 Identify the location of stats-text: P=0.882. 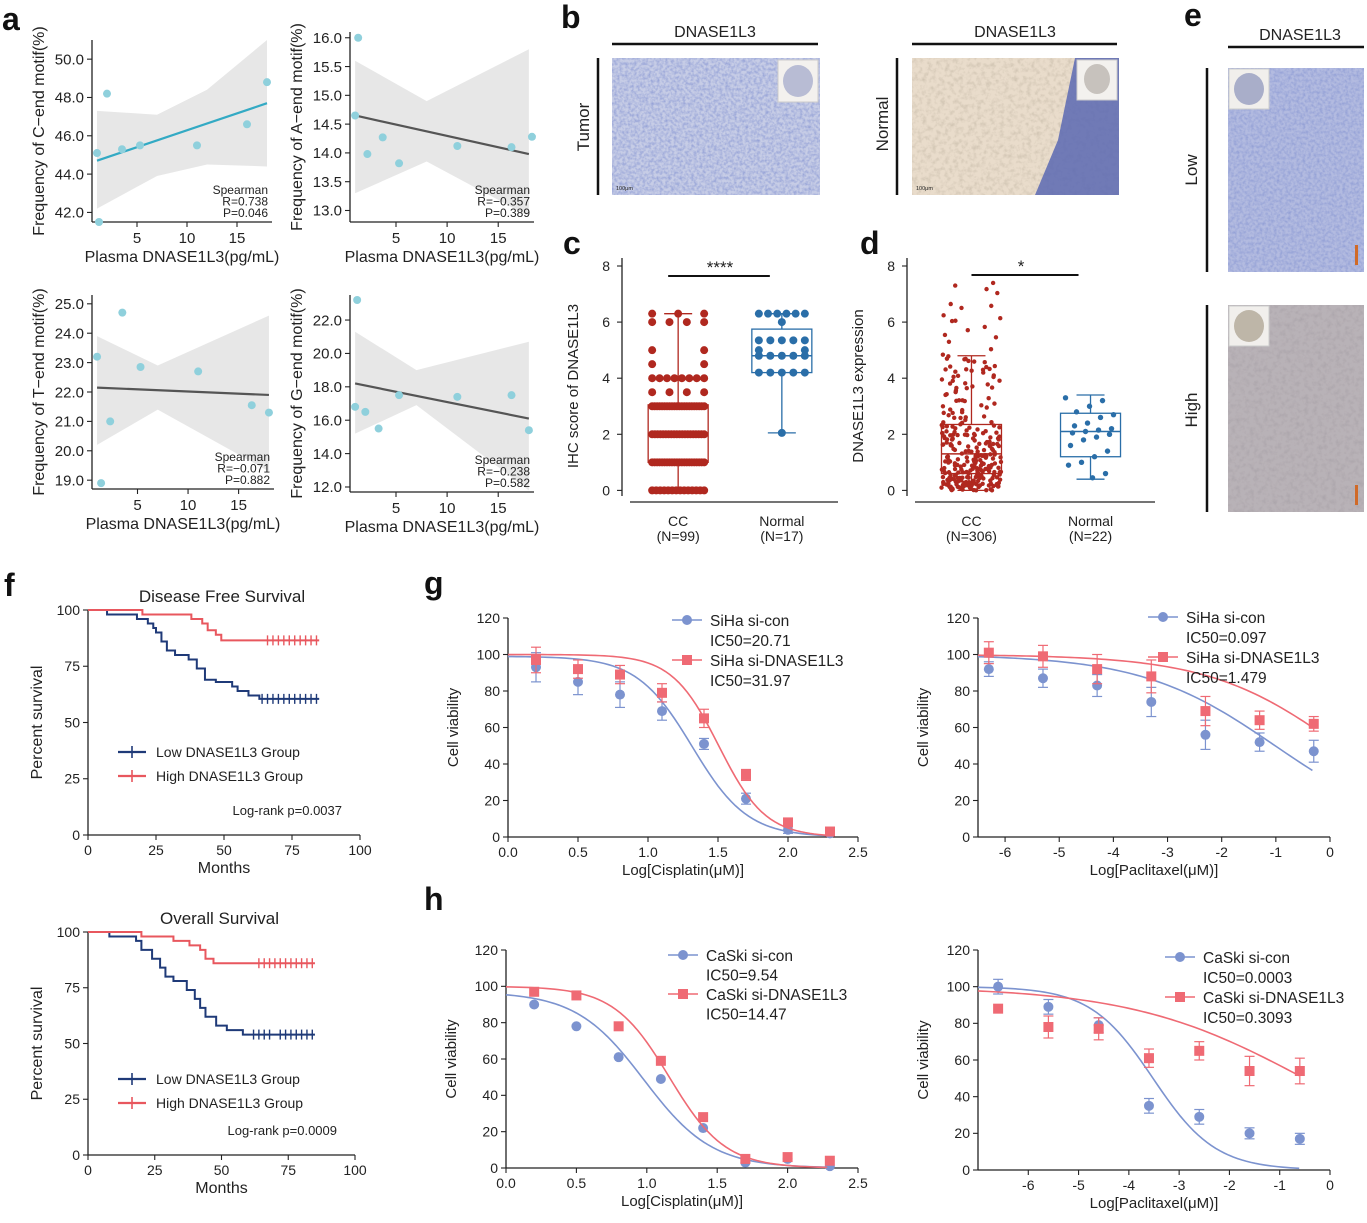
(247, 480).